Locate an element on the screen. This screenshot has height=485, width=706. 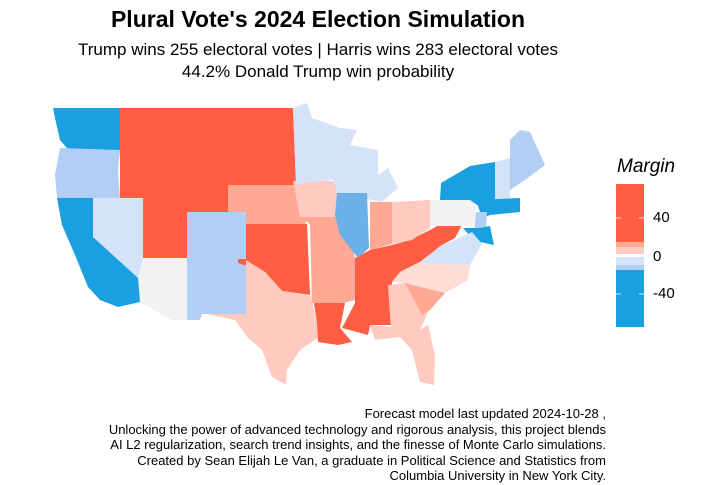
state-co-nm is located at coordinates (216, 266).